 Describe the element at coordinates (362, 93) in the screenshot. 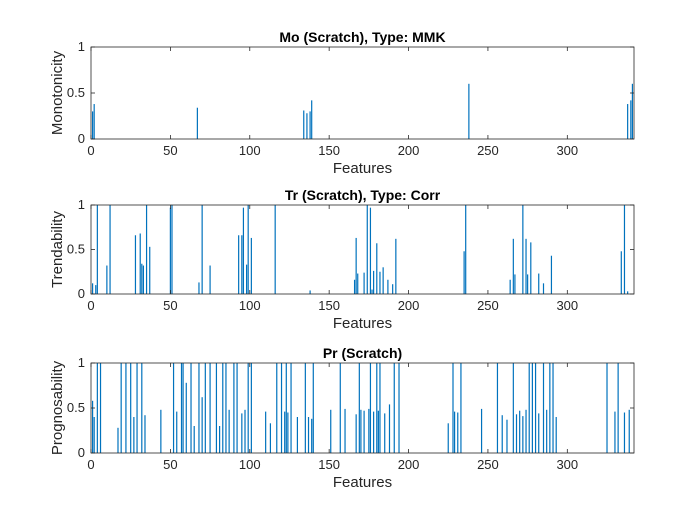

I see `plot-area-frame` at that location.